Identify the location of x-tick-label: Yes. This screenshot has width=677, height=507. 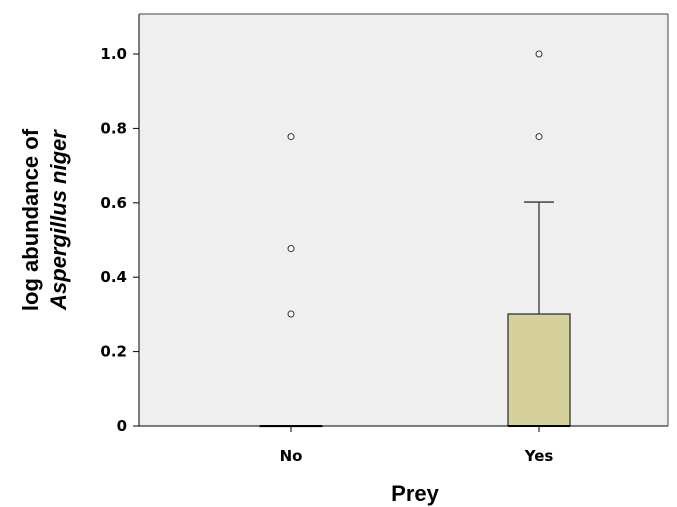
(539, 456).